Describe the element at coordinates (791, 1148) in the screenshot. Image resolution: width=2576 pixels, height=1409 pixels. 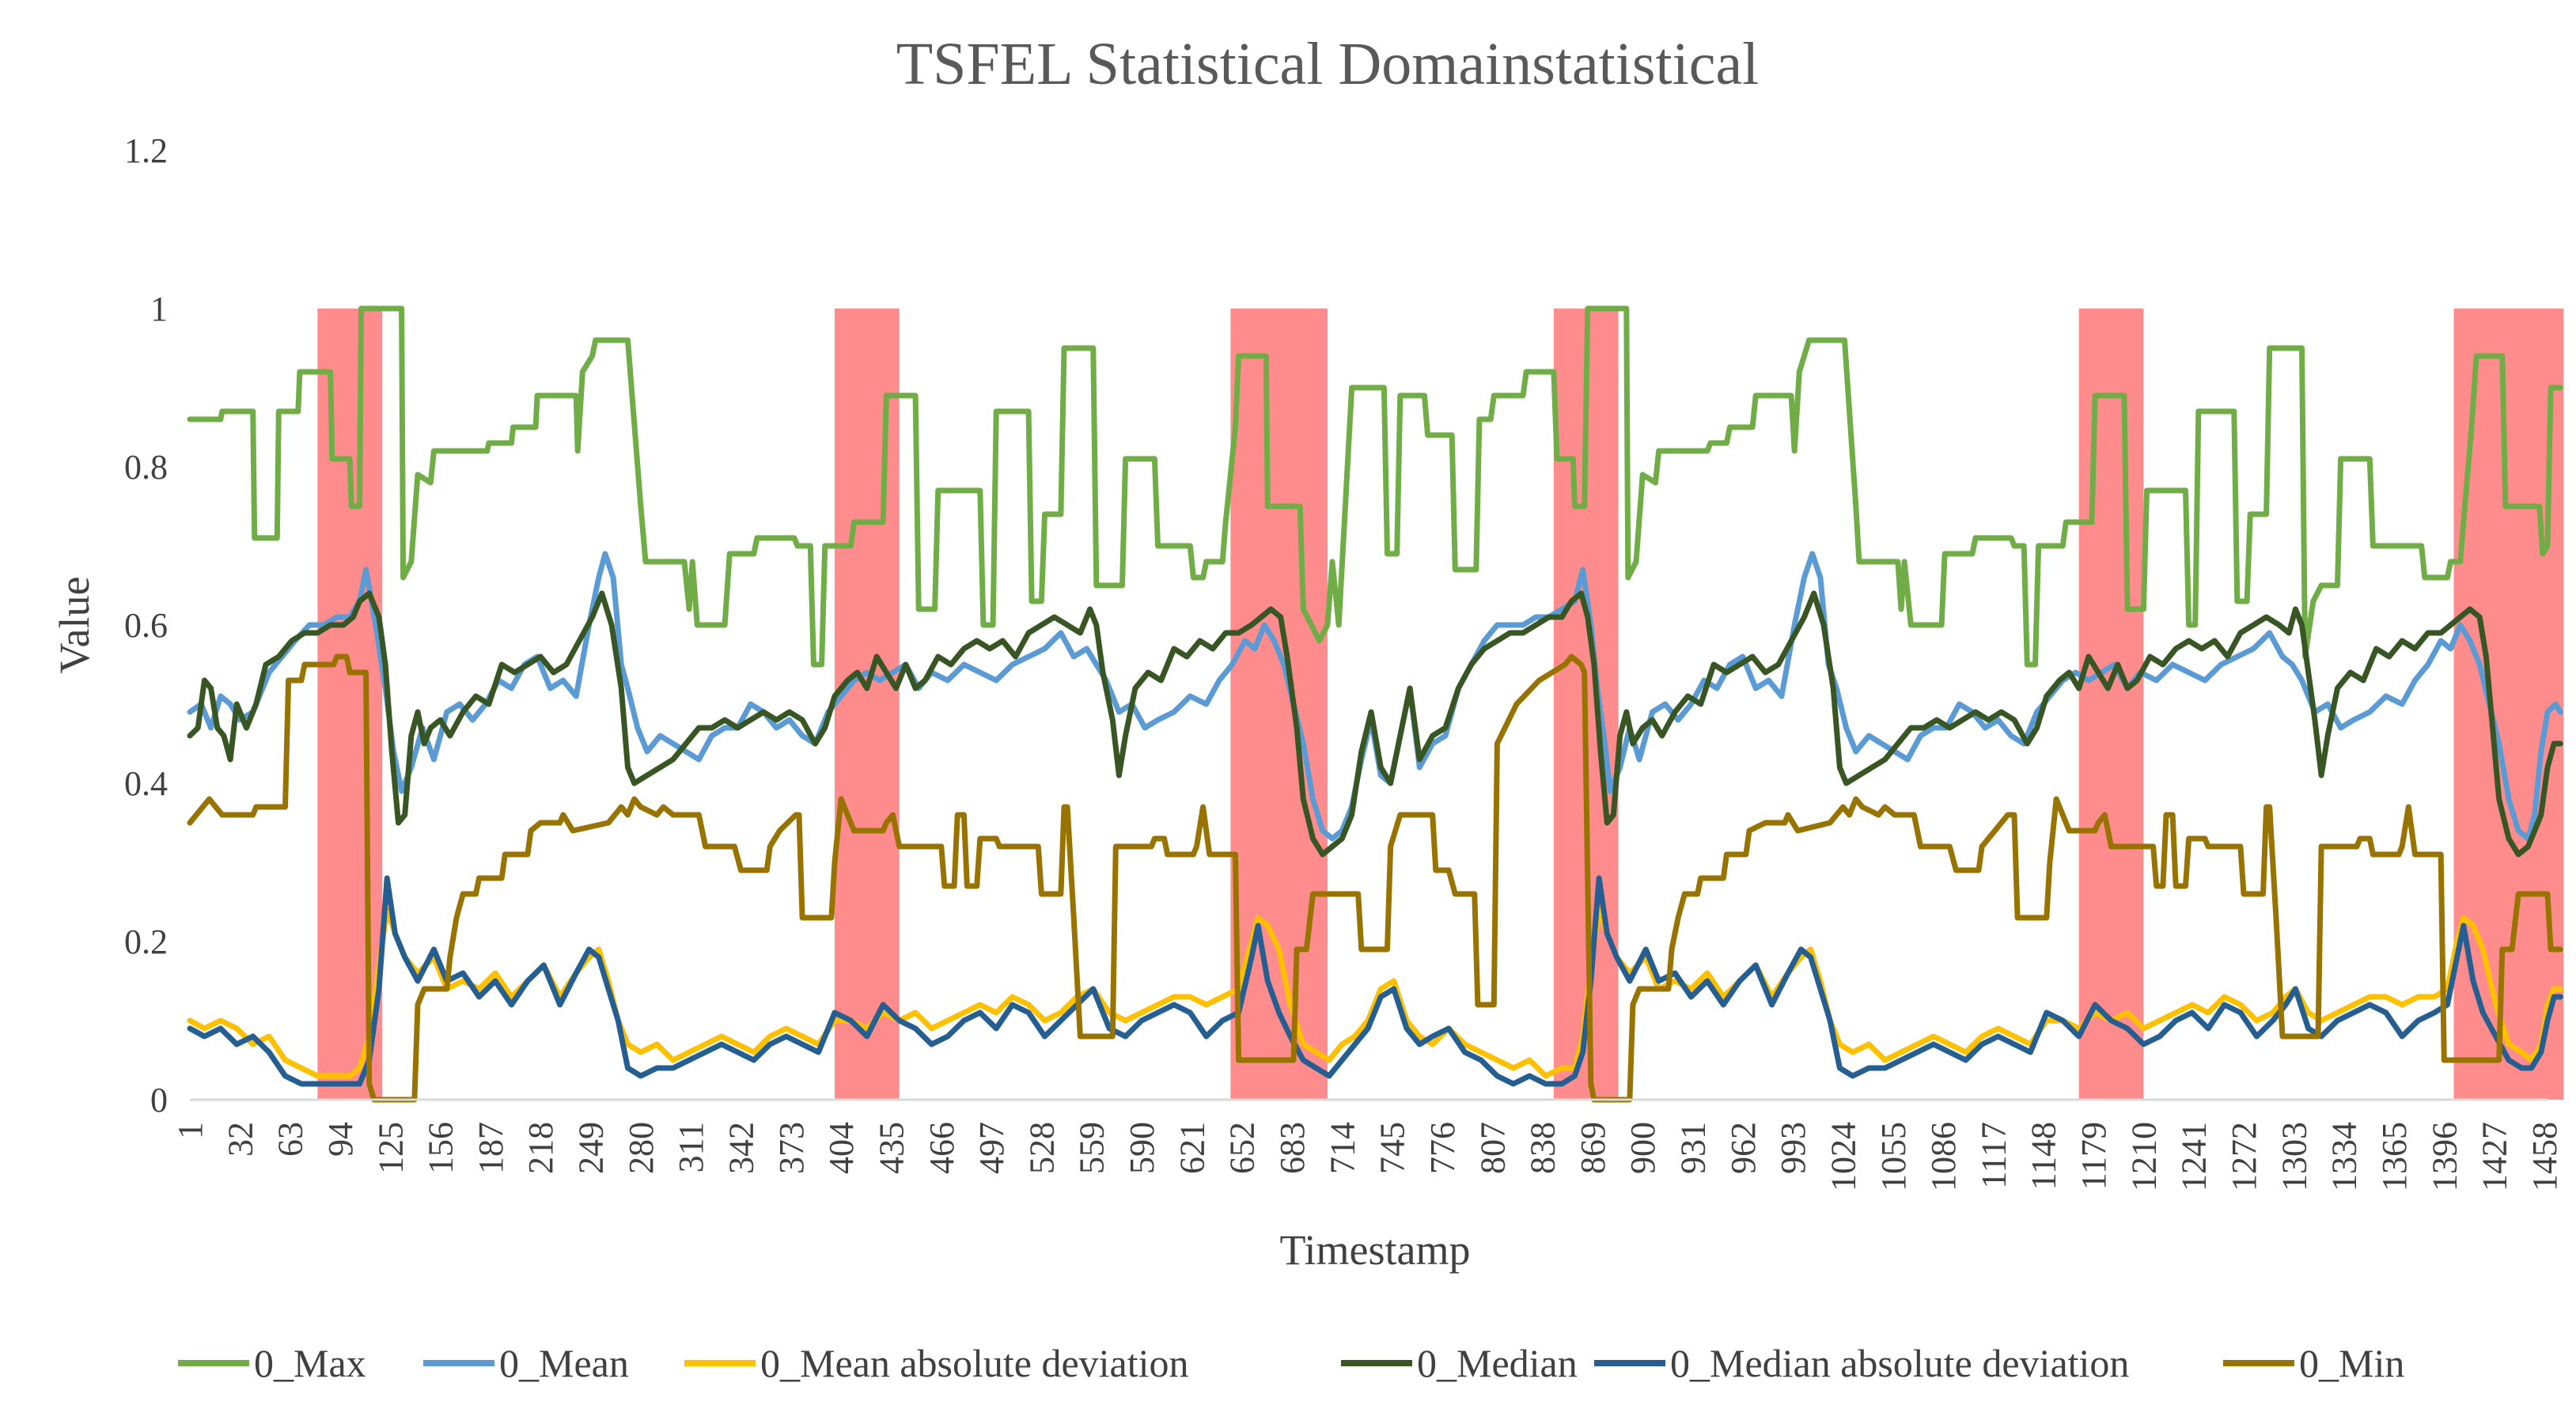
I see `x-tick-label: 373` at that location.